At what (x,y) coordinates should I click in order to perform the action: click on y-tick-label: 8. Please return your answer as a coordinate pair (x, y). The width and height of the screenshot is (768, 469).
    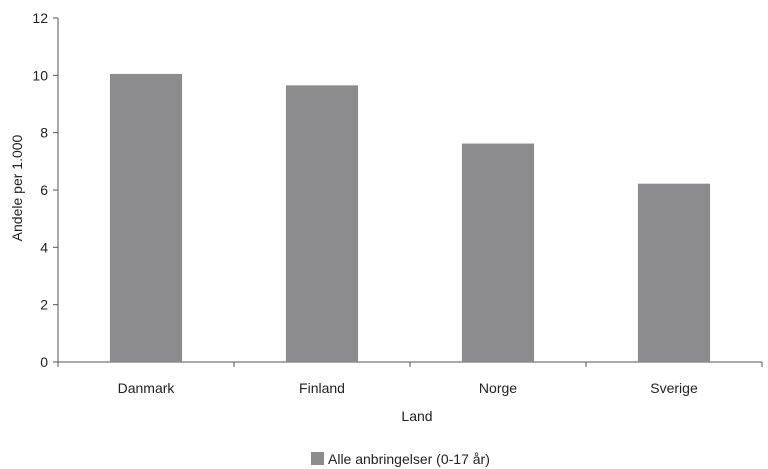
    Looking at the image, I should click on (44, 133).